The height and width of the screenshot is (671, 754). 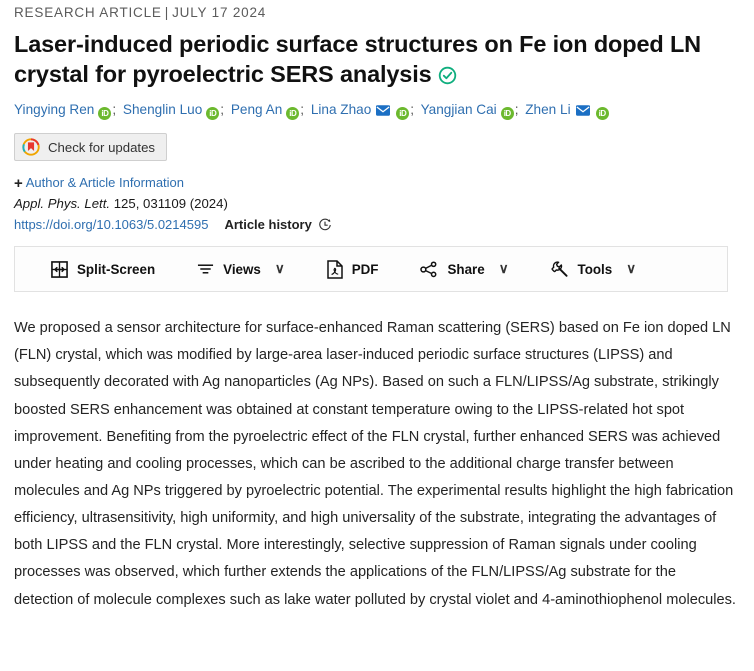 What do you see at coordinates (18, 184) in the screenshot?
I see `plus-icon: +` at bounding box center [18, 184].